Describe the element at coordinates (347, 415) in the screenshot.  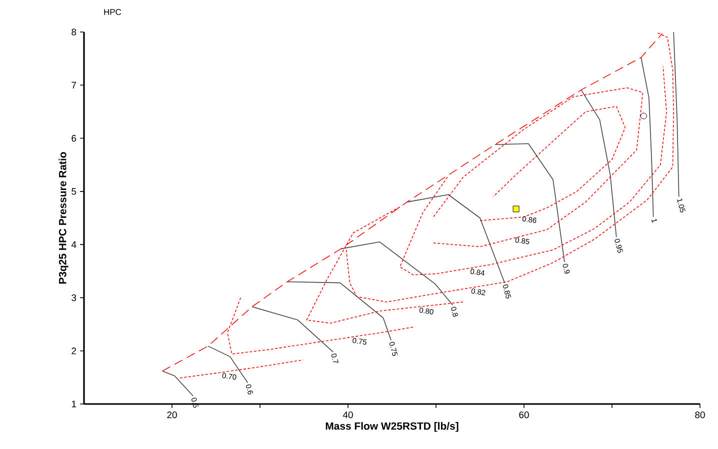
I see `x-tick-label: 40` at that location.